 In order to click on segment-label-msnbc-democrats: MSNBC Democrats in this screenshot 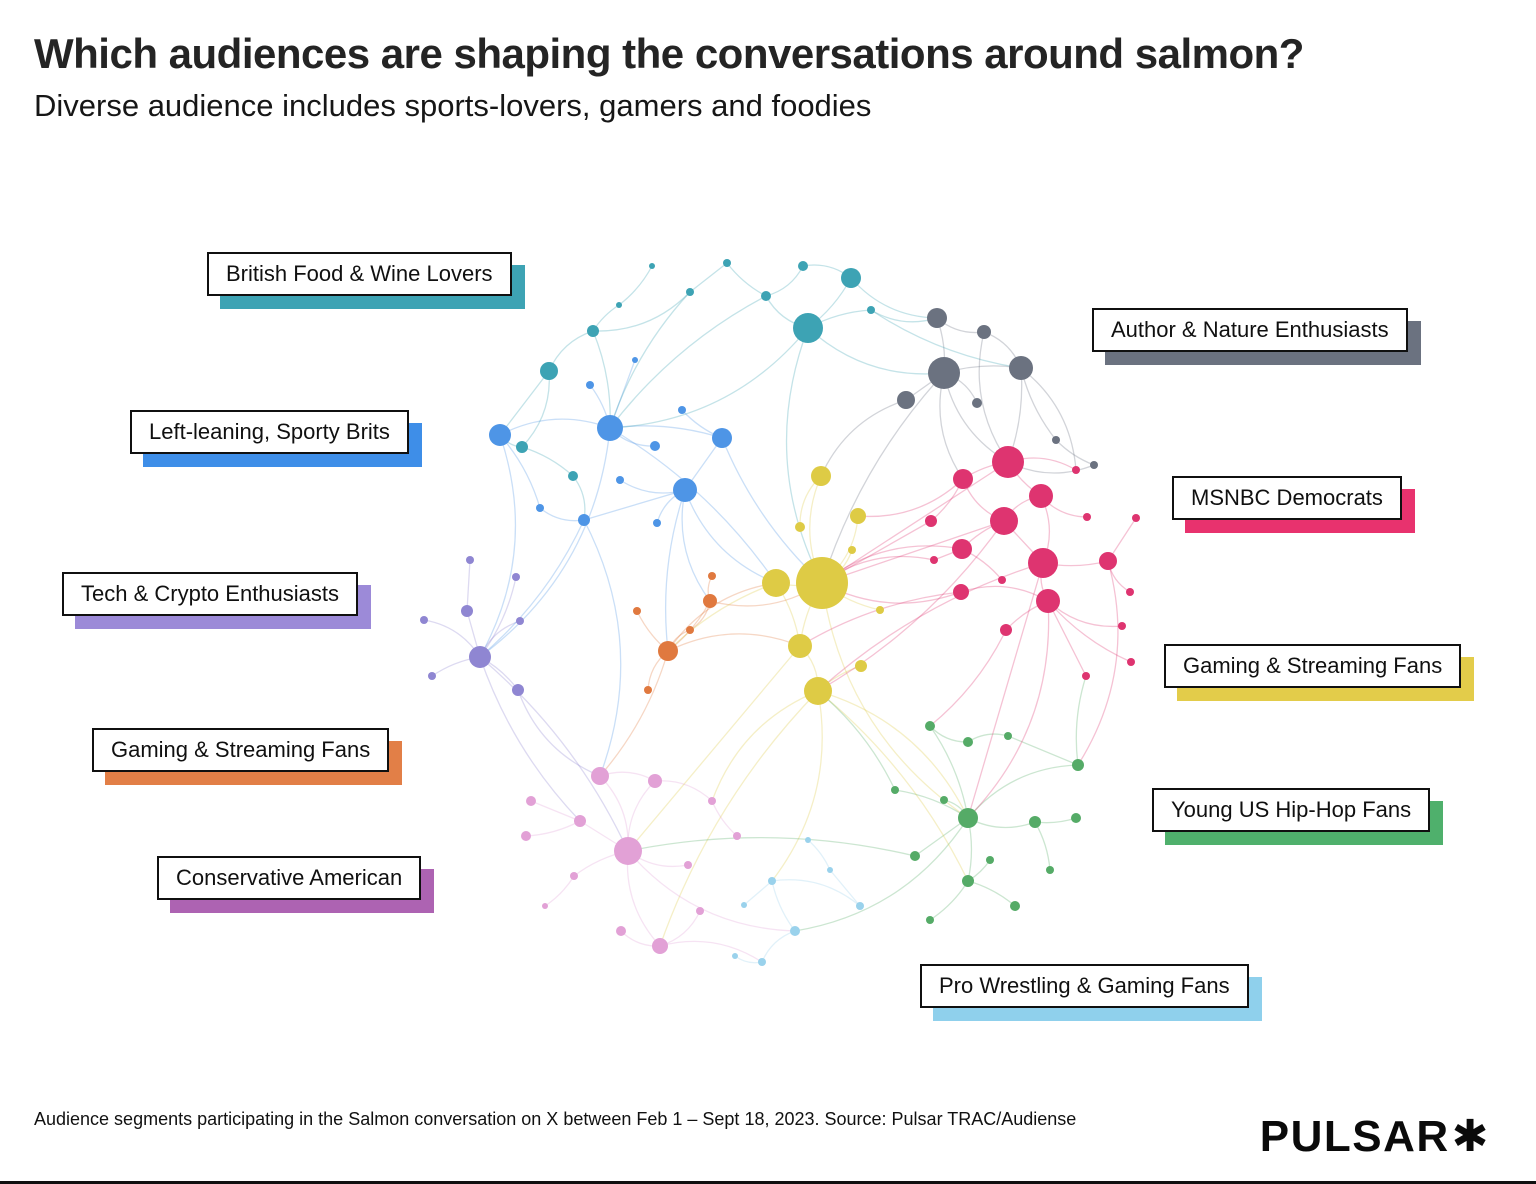, I will do `click(1287, 498)`.